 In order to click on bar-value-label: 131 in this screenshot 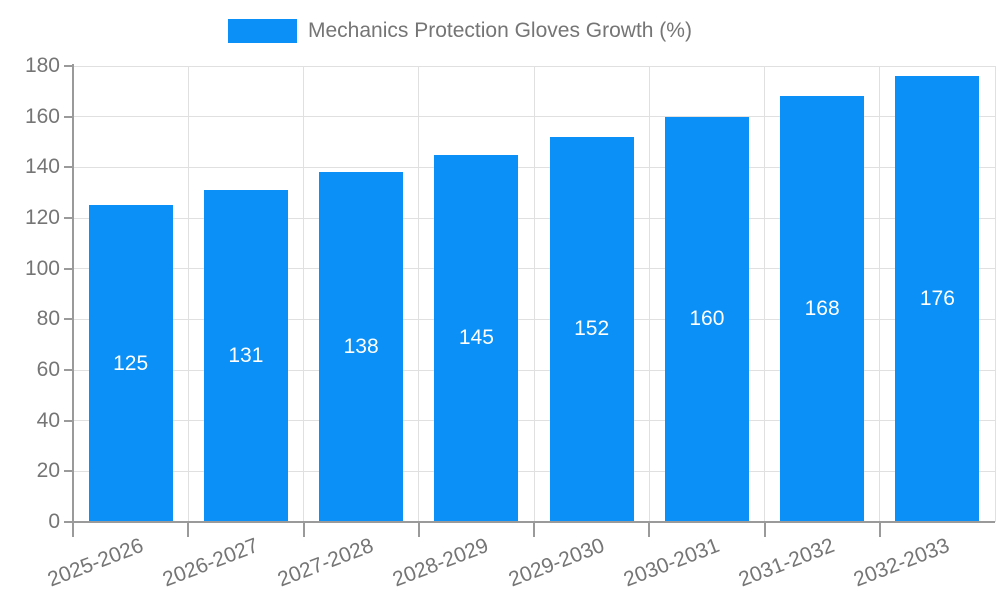, I will do `click(246, 356)`.